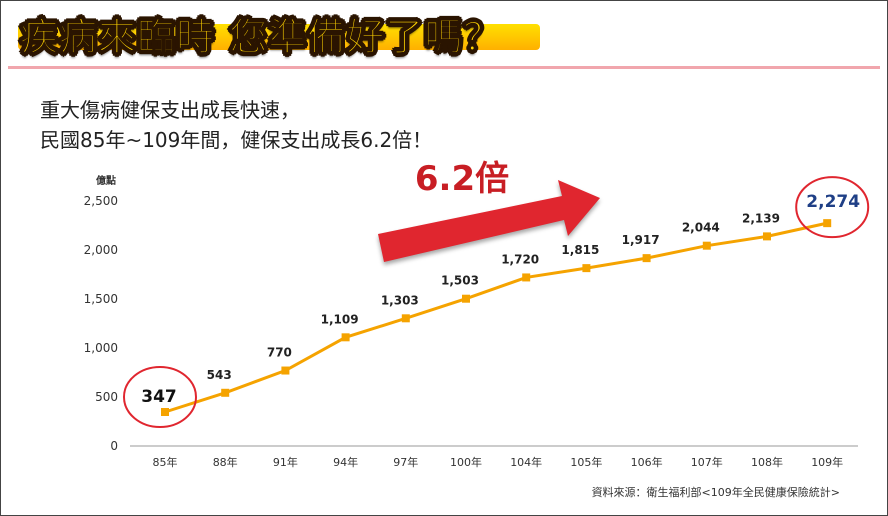 This screenshot has width=888, height=516. What do you see at coordinates (106, 180) in the screenshot?
I see `y-axis-label: 億點` at bounding box center [106, 180].